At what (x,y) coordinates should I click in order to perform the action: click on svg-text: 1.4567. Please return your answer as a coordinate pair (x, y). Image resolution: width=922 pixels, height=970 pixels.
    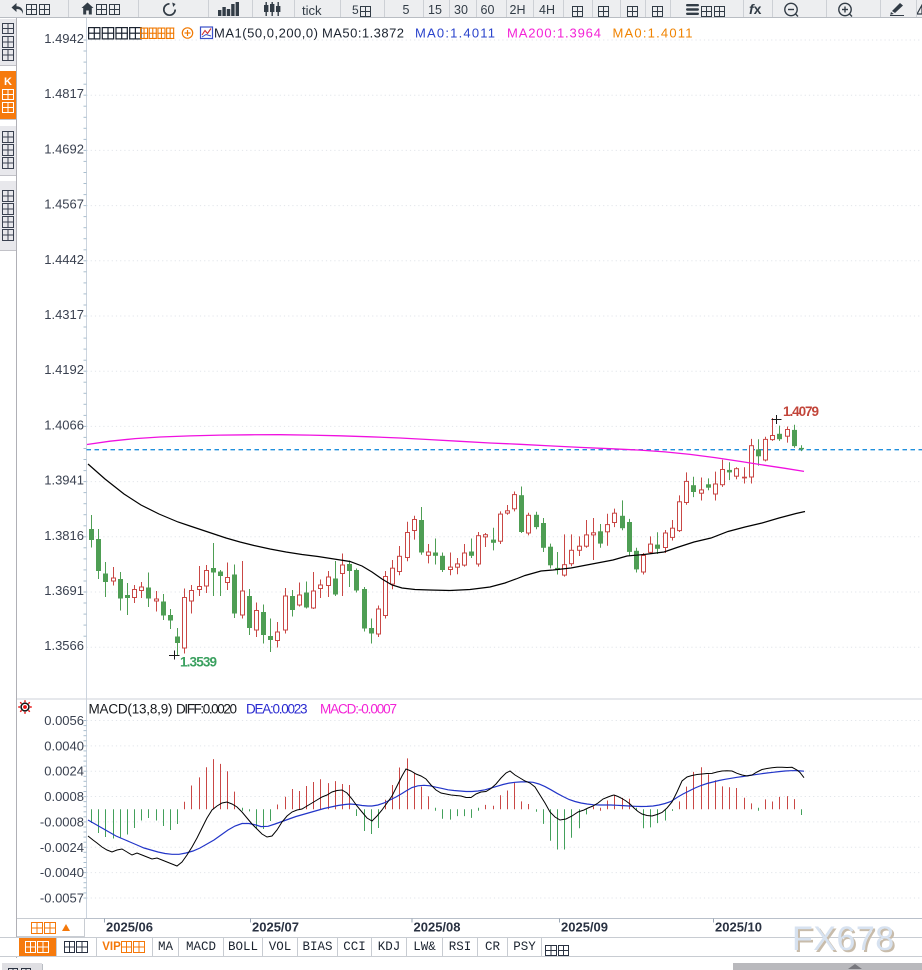
    Looking at the image, I should click on (64, 204).